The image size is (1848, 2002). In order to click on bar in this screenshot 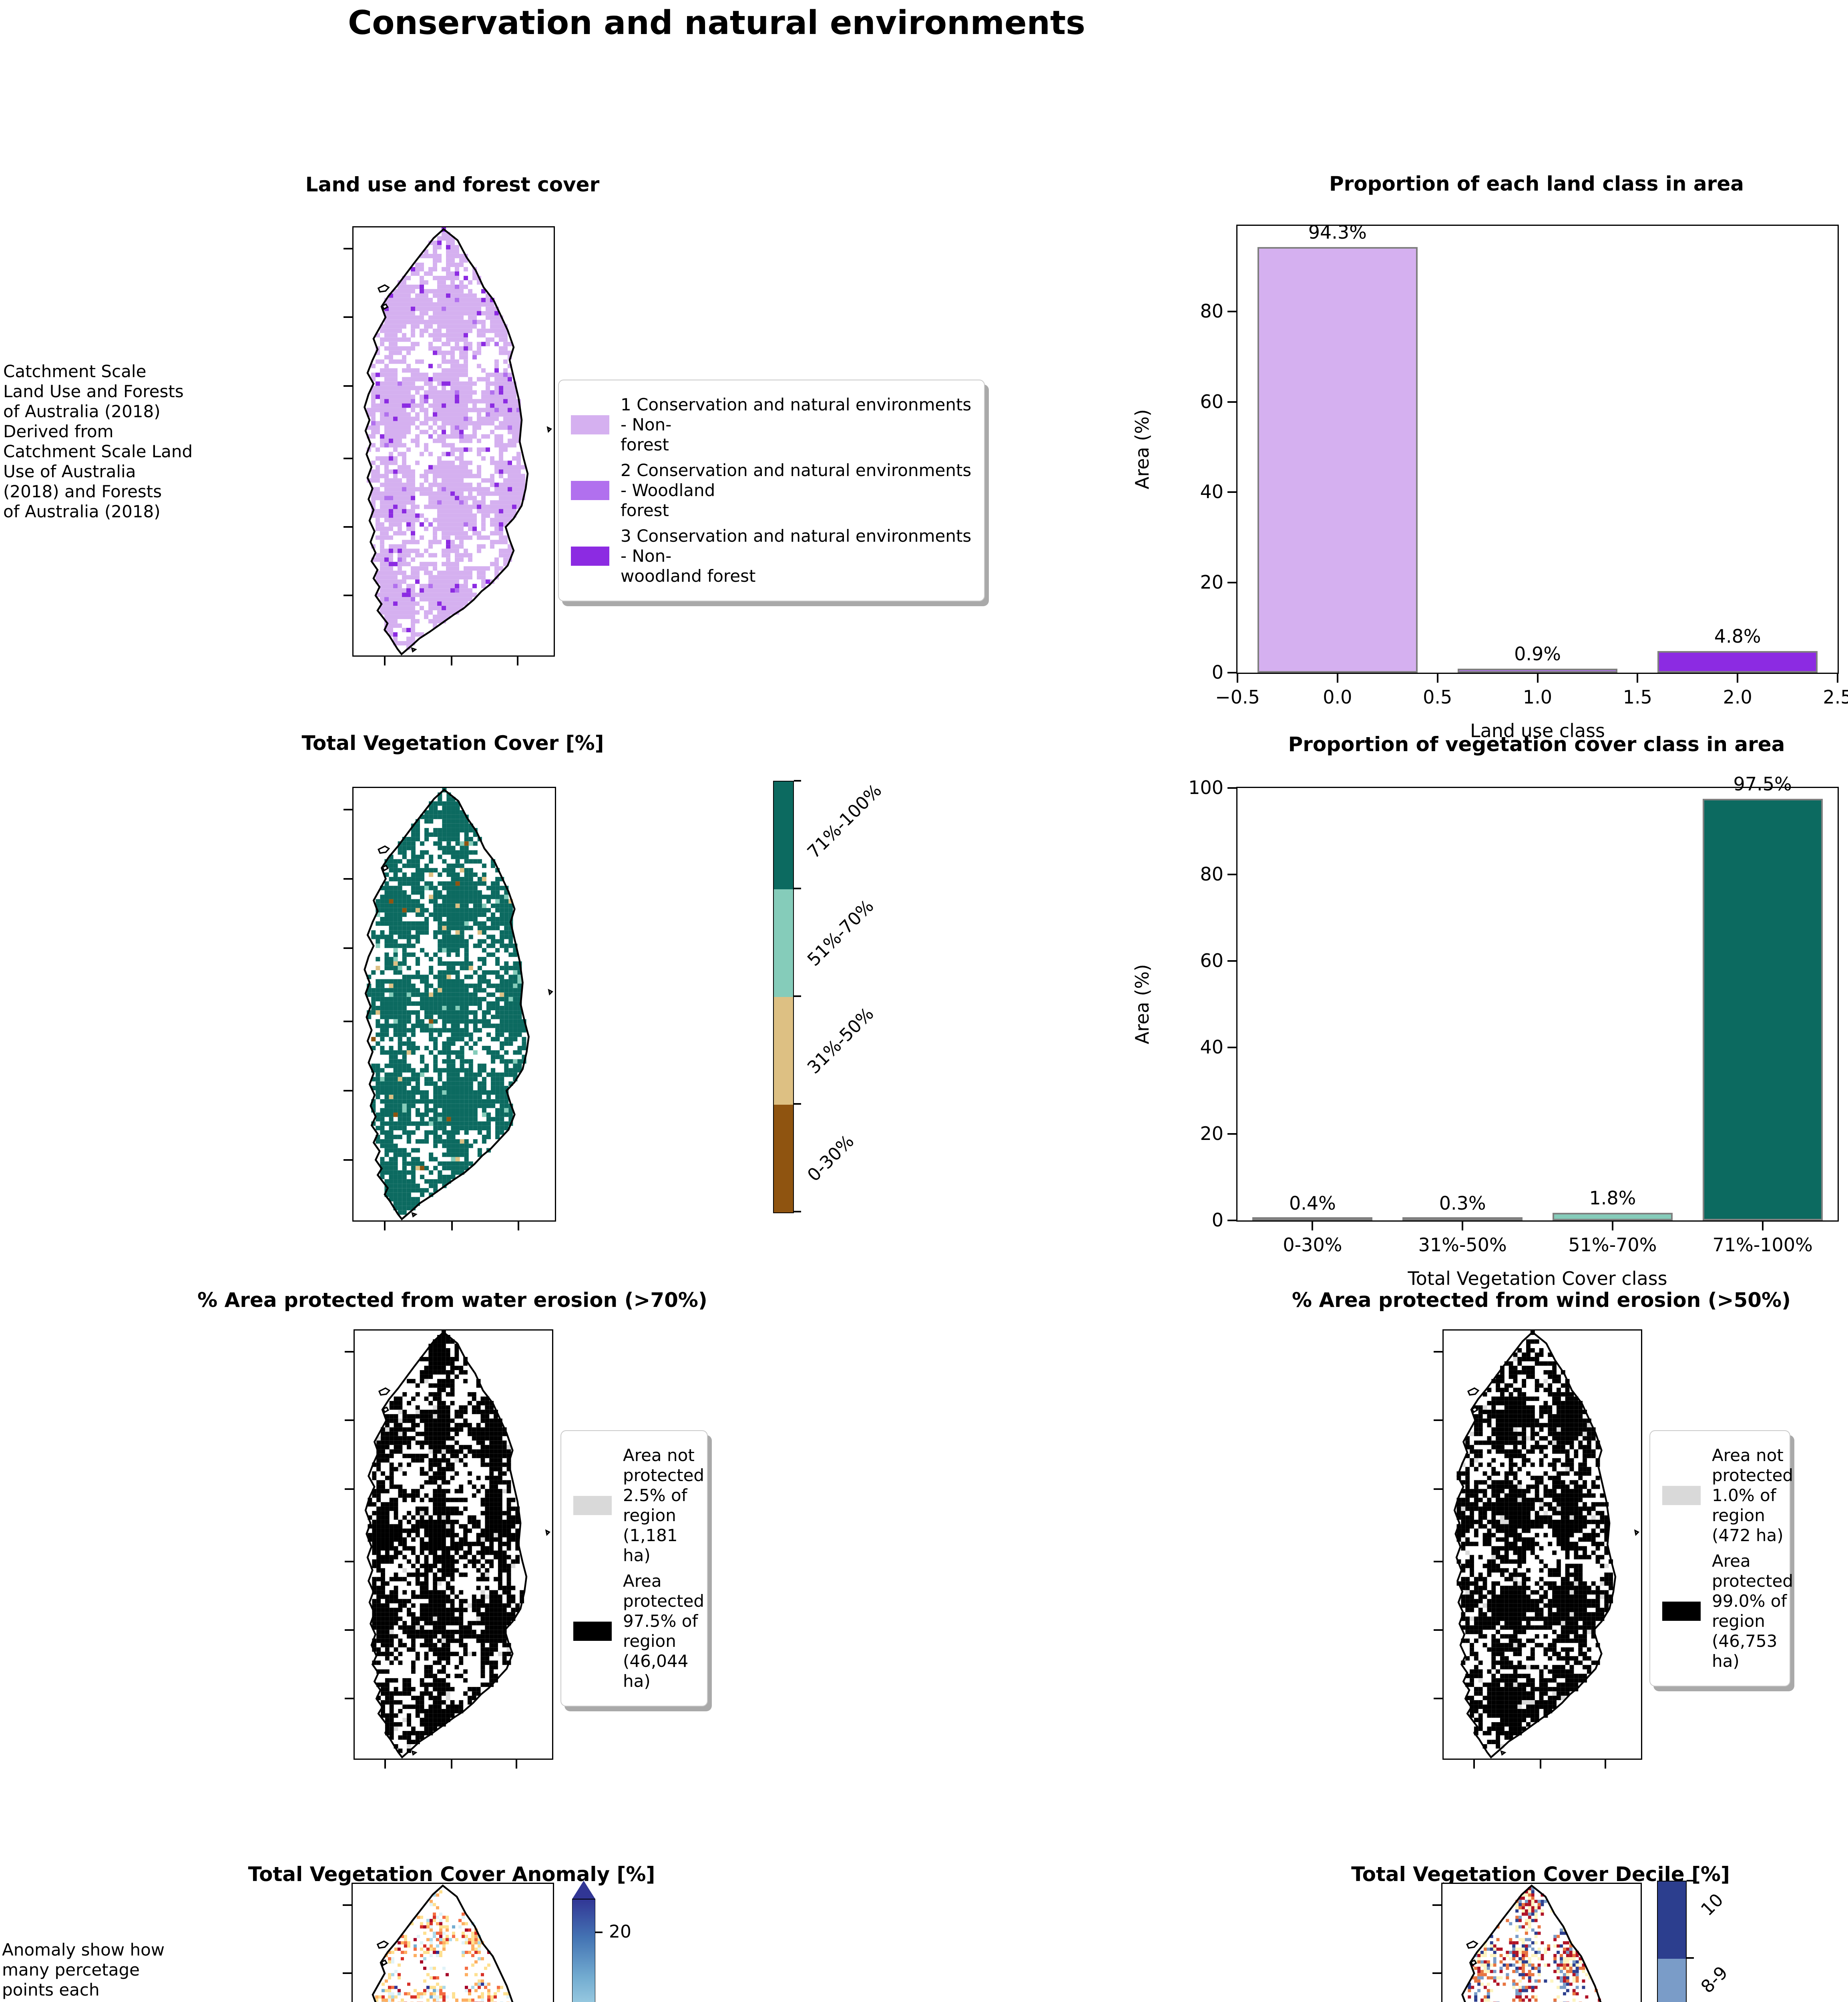, I will do `click(1312, 1218)`.